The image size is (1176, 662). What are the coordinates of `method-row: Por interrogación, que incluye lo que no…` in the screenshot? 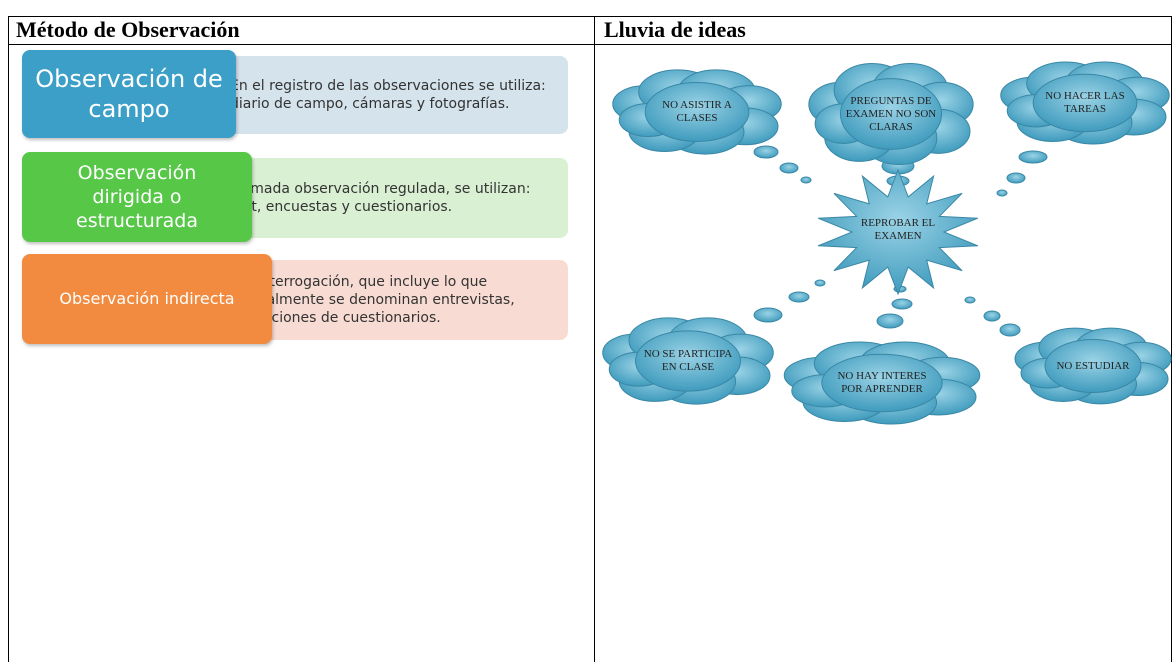 It's located at (295, 299).